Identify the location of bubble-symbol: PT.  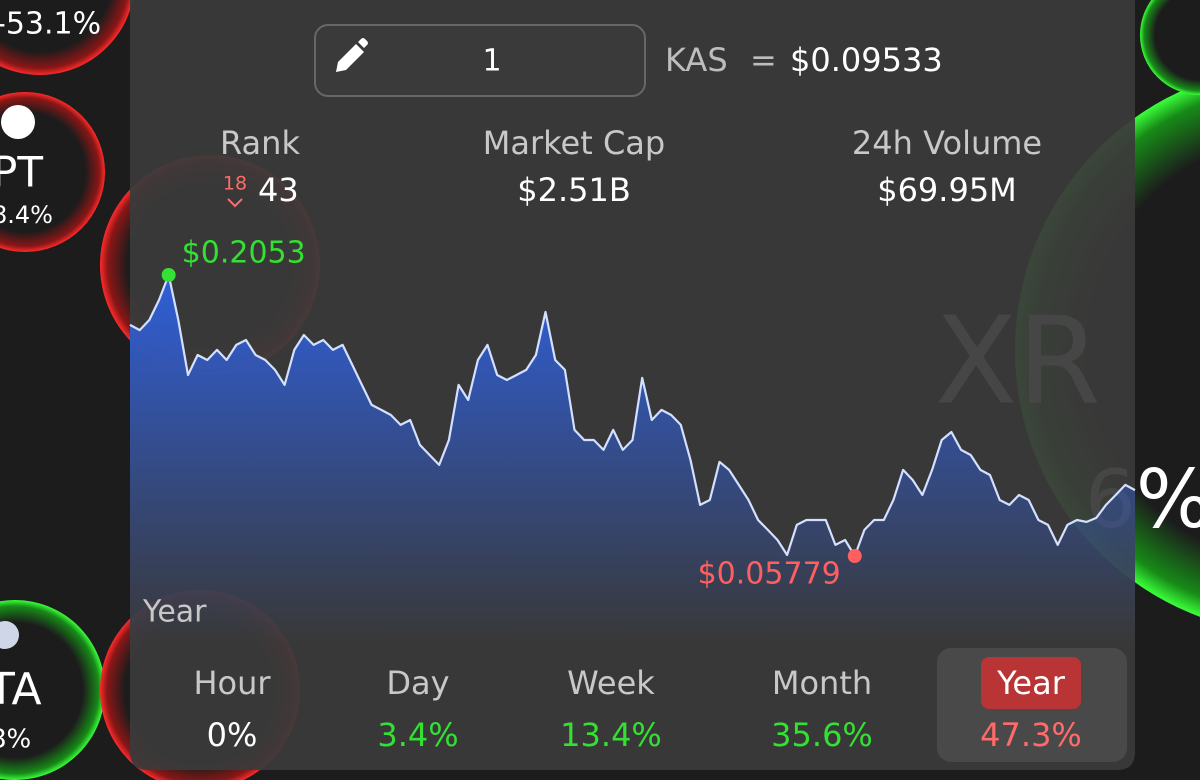
(21, 172).